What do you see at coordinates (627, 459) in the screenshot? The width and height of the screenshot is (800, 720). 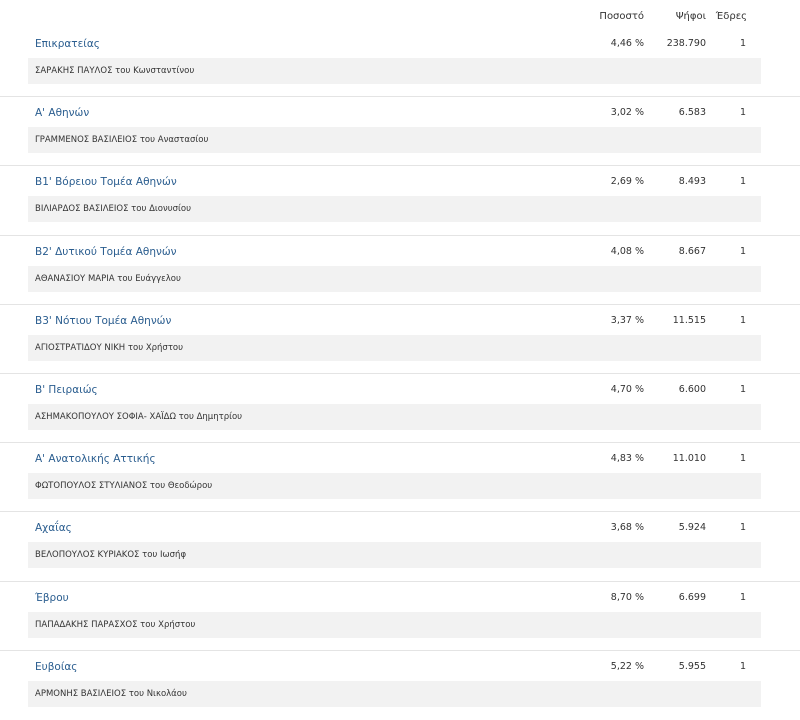 I see `percent-value: 4,83 %` at bounding box center [627, 459].